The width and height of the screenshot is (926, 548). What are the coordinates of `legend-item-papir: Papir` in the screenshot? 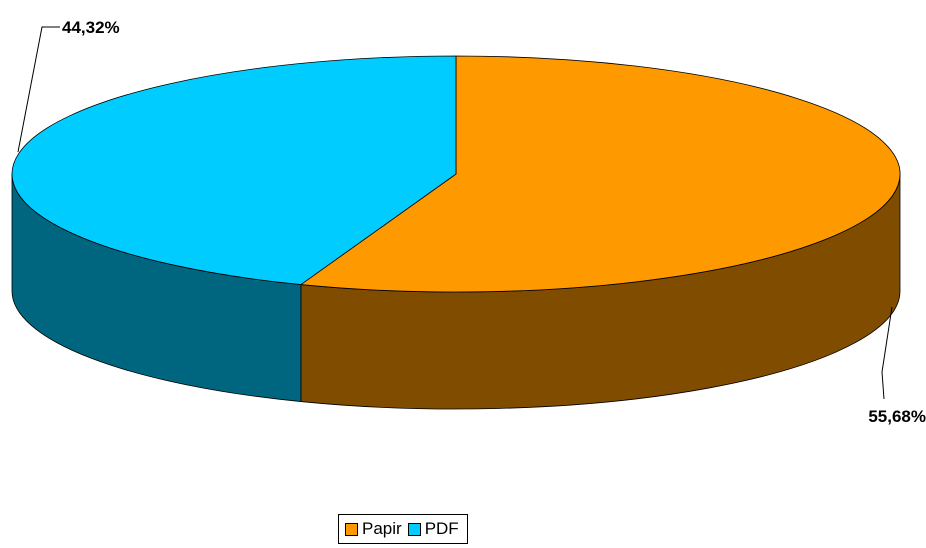 It's located at (373, 529).